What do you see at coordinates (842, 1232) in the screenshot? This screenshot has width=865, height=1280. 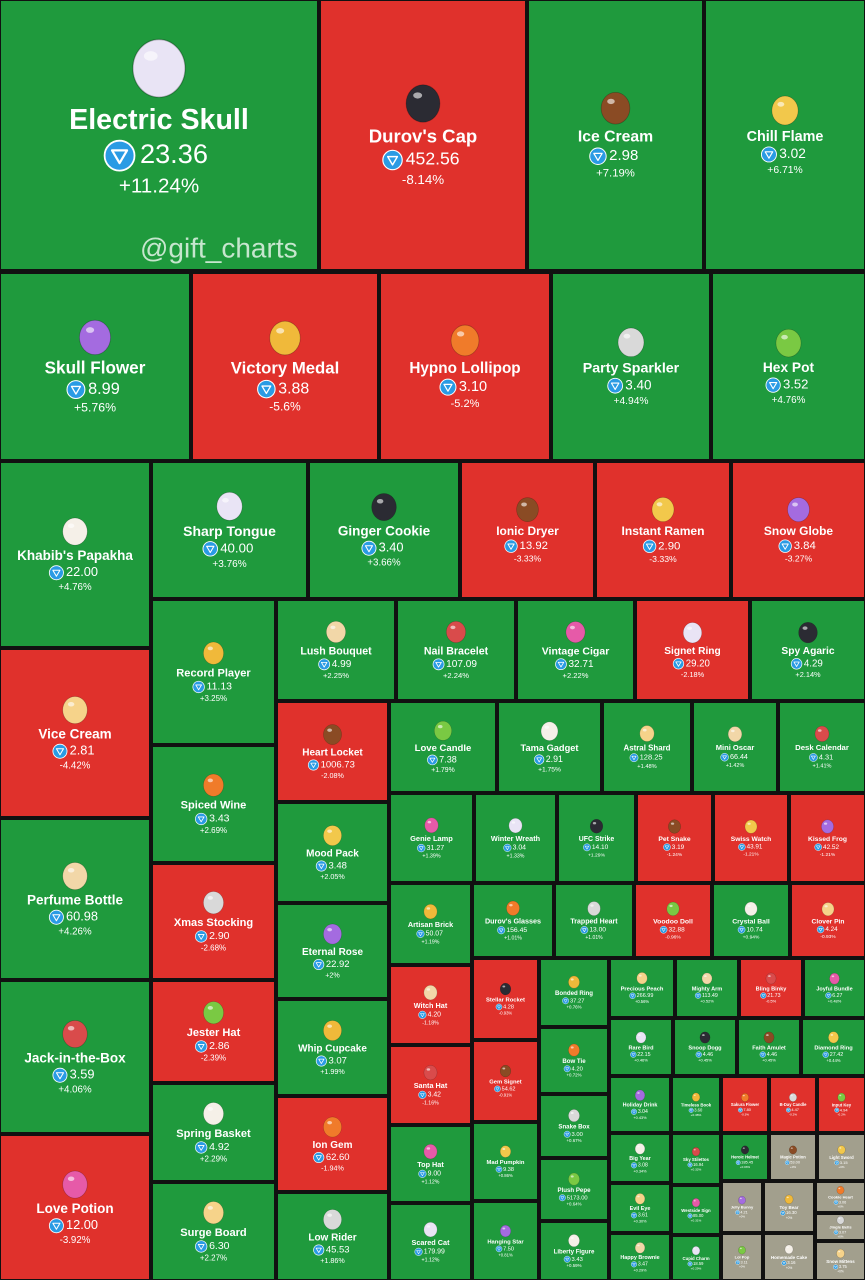 I see `gift-price: 3.07` at bounding box center [842, 1232].